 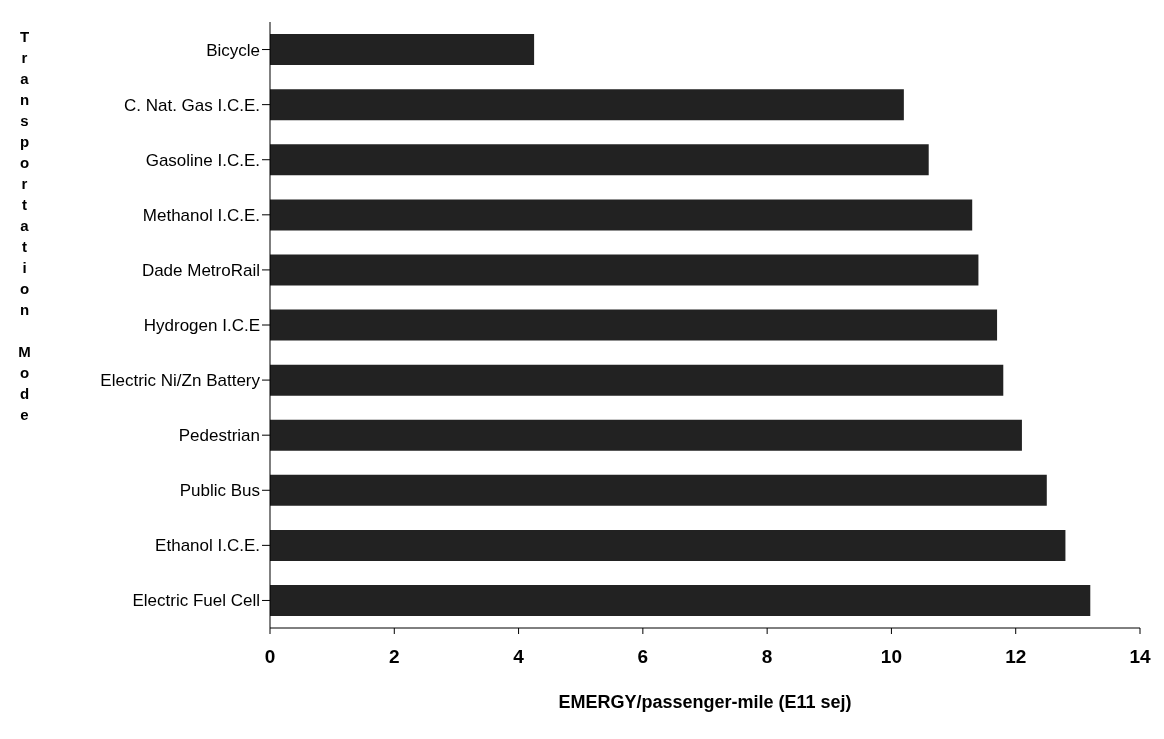 What do you see at coordinates (767, 657) in the screenshot?
I see `x-tick-label: 8` at bounding box center [767, 657].